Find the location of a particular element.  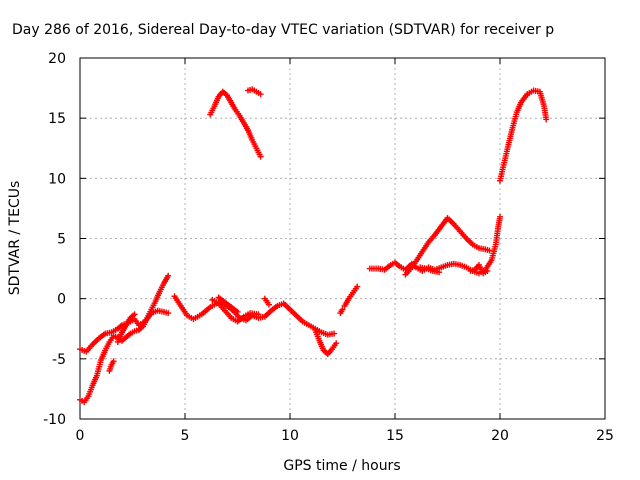

x-tick-label: 5 is located at coordinates (185, 436).